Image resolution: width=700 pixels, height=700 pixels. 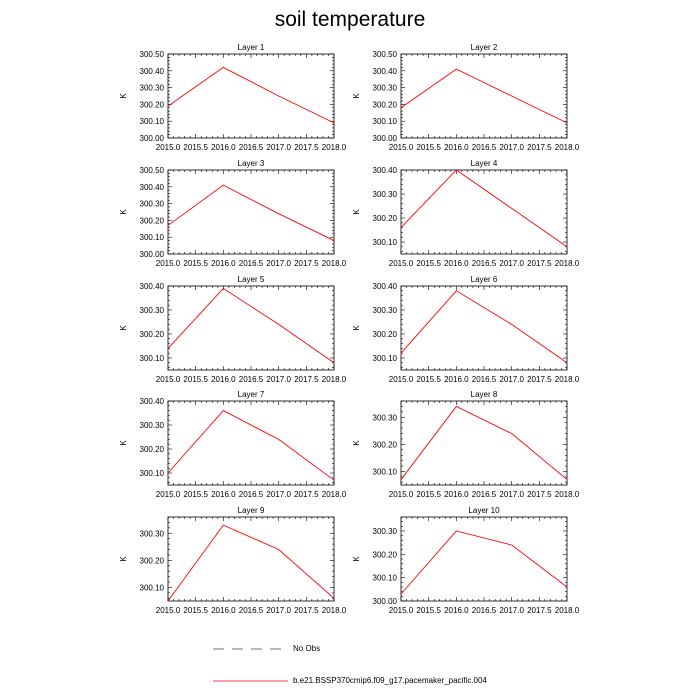 What do you see at coordinates (484, 279) in the screenshot?
I see `panel-title: Layer 6` at bounding box center [484, 279].